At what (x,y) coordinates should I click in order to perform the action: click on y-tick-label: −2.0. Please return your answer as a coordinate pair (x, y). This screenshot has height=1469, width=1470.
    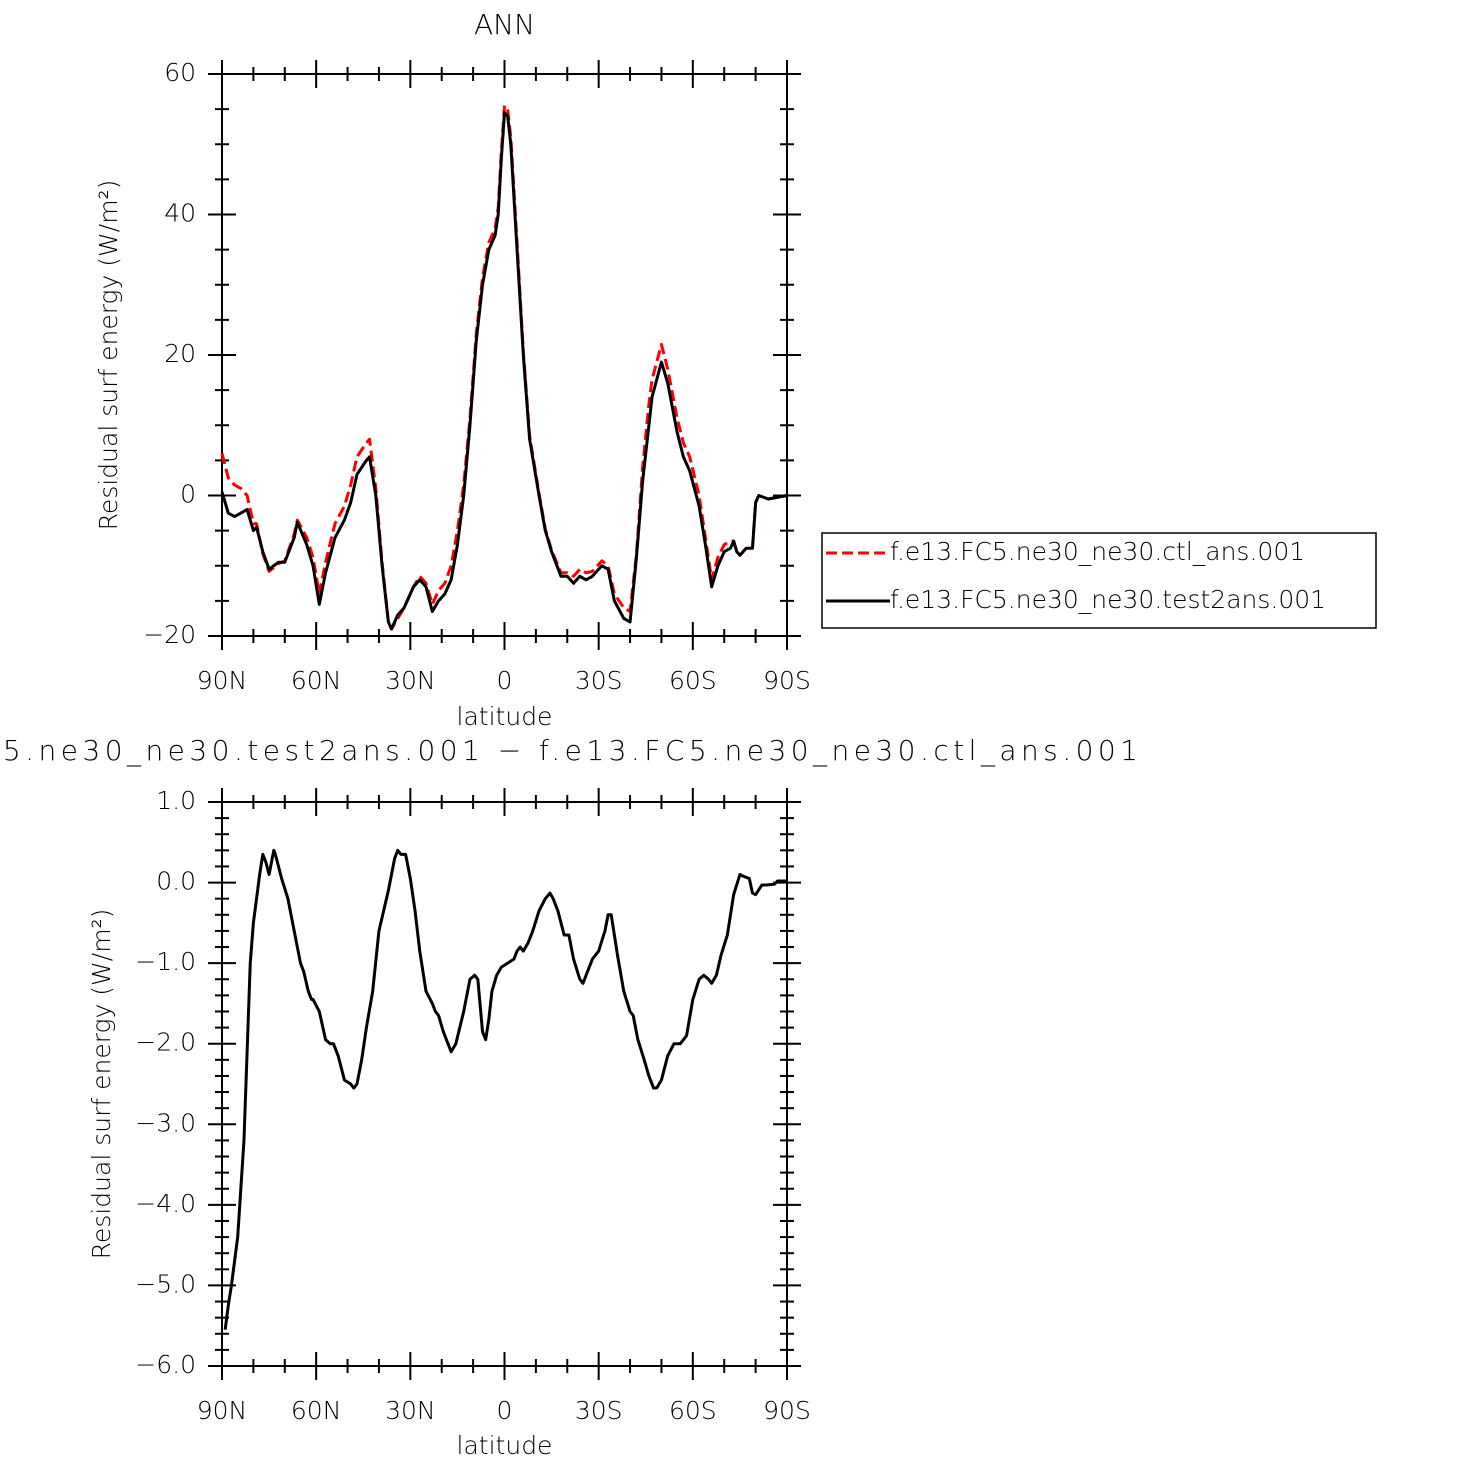
    Looking at the image, I should click on (165, 1042).